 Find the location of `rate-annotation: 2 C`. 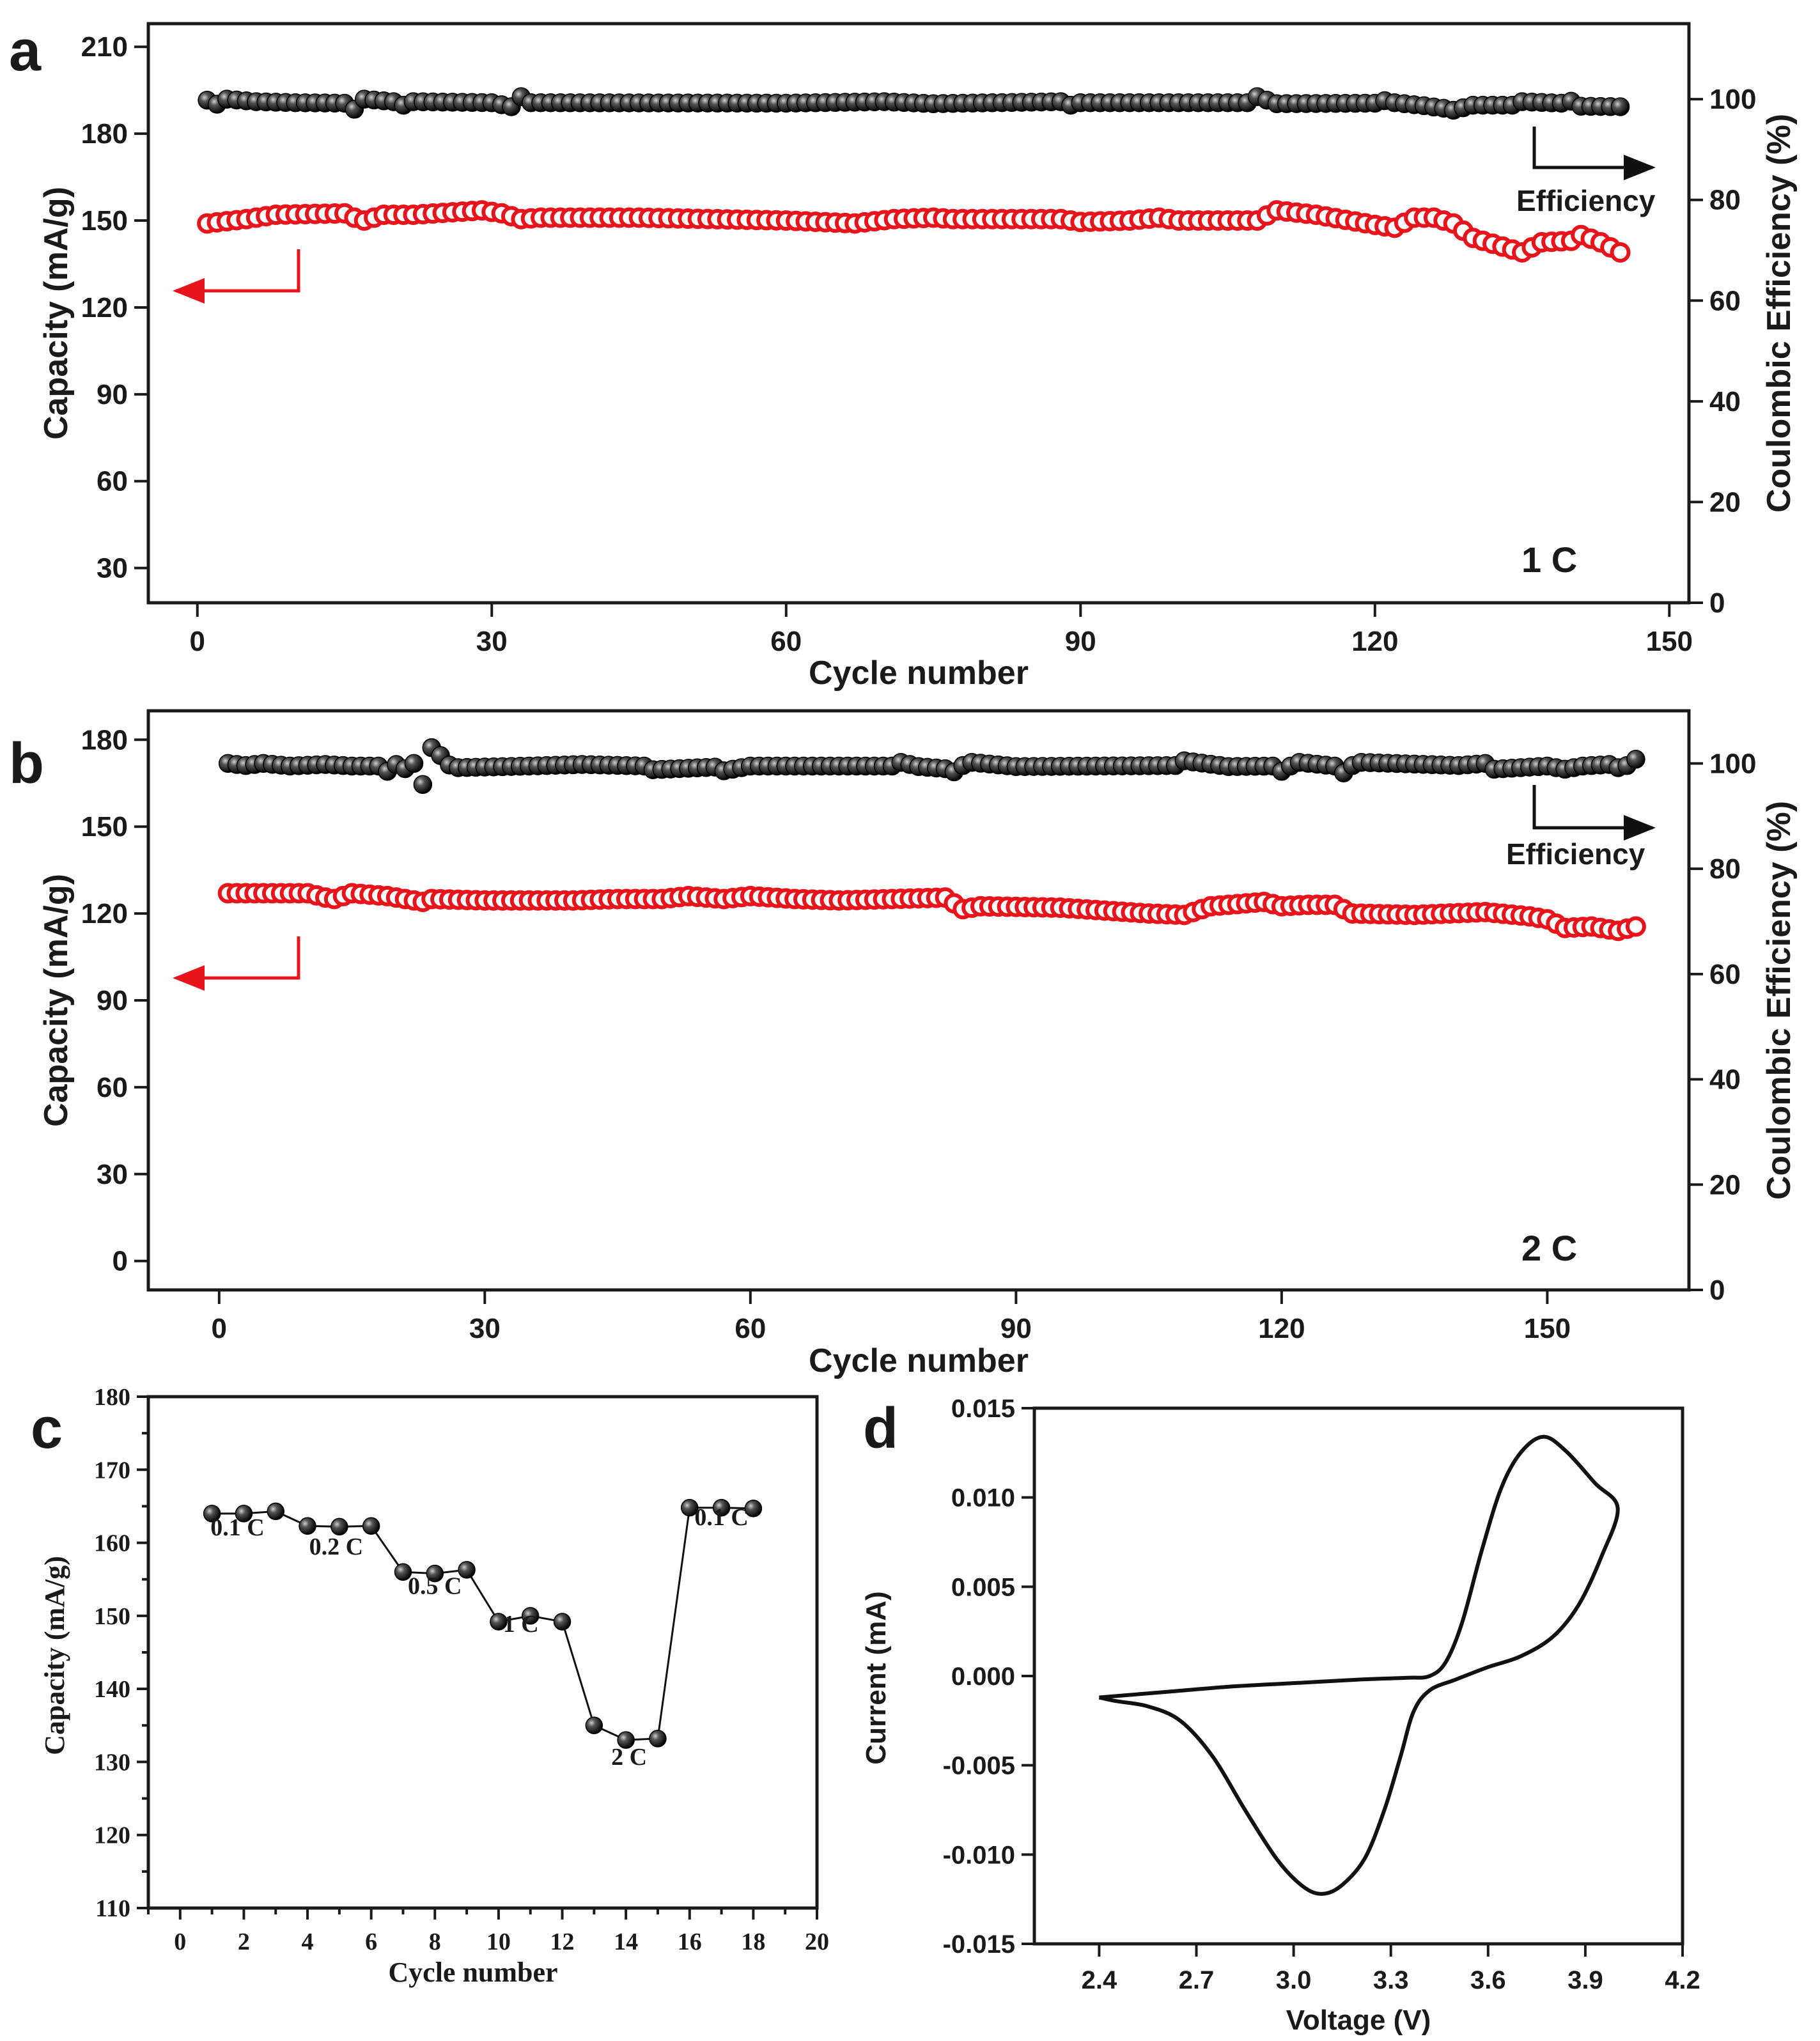

rate-annotation: 2 C is located at coordinates (629, 1757).